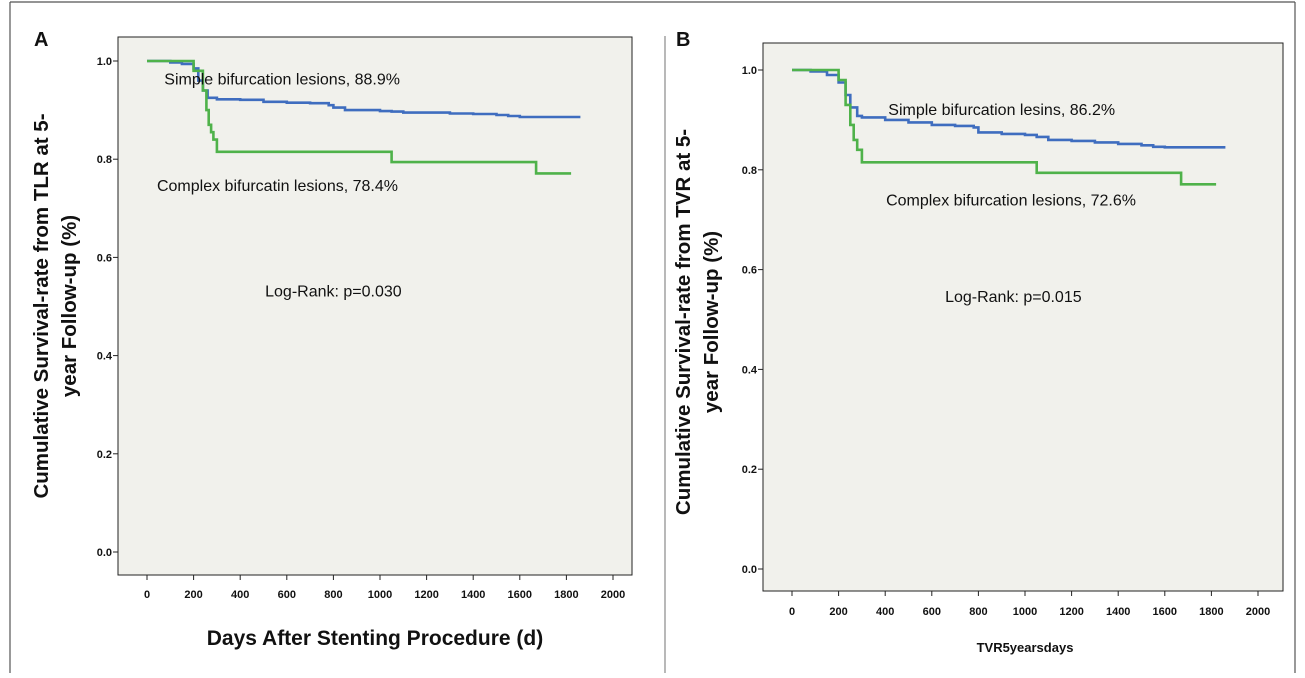 The width and height of the screenshot is (1305, 678). Describe the element at coordinates (277, 186) in the screenshot. I see `annotation-complex-a: Complex bifurcatin lesions, 78.4%` at that location.